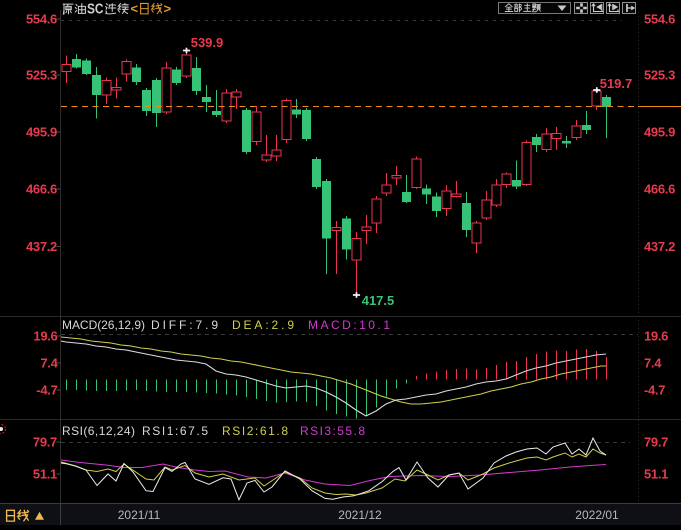 The width and height of the screenshot is (681, 530). What do you see at coordinates (184, 325) in the screenshot?
I see `svg-text: DIFF:7.9` at bounding box center [184, 325].